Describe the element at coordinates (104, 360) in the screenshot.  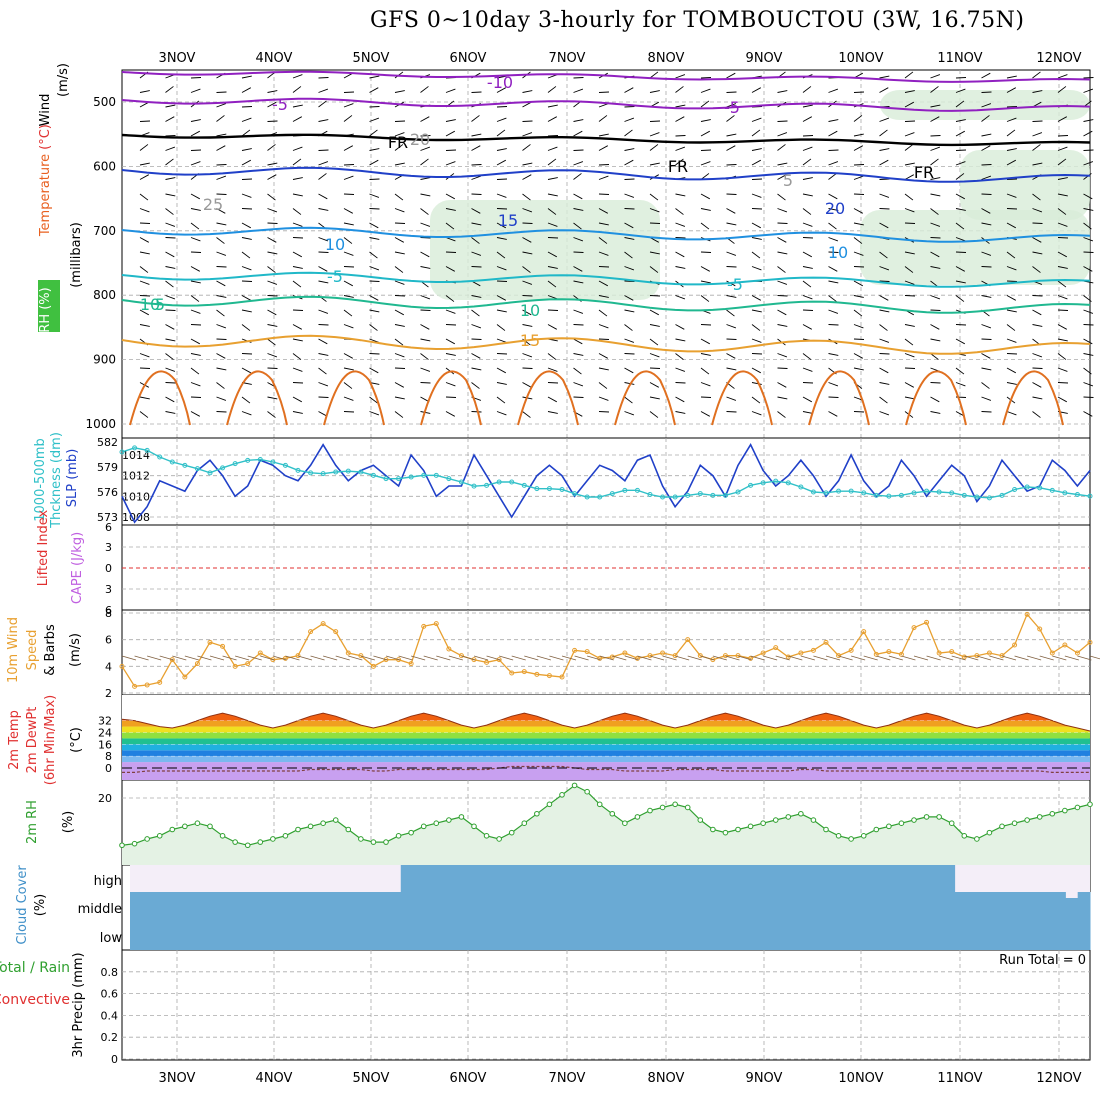
I see `y-tick-label: 900` at that location.